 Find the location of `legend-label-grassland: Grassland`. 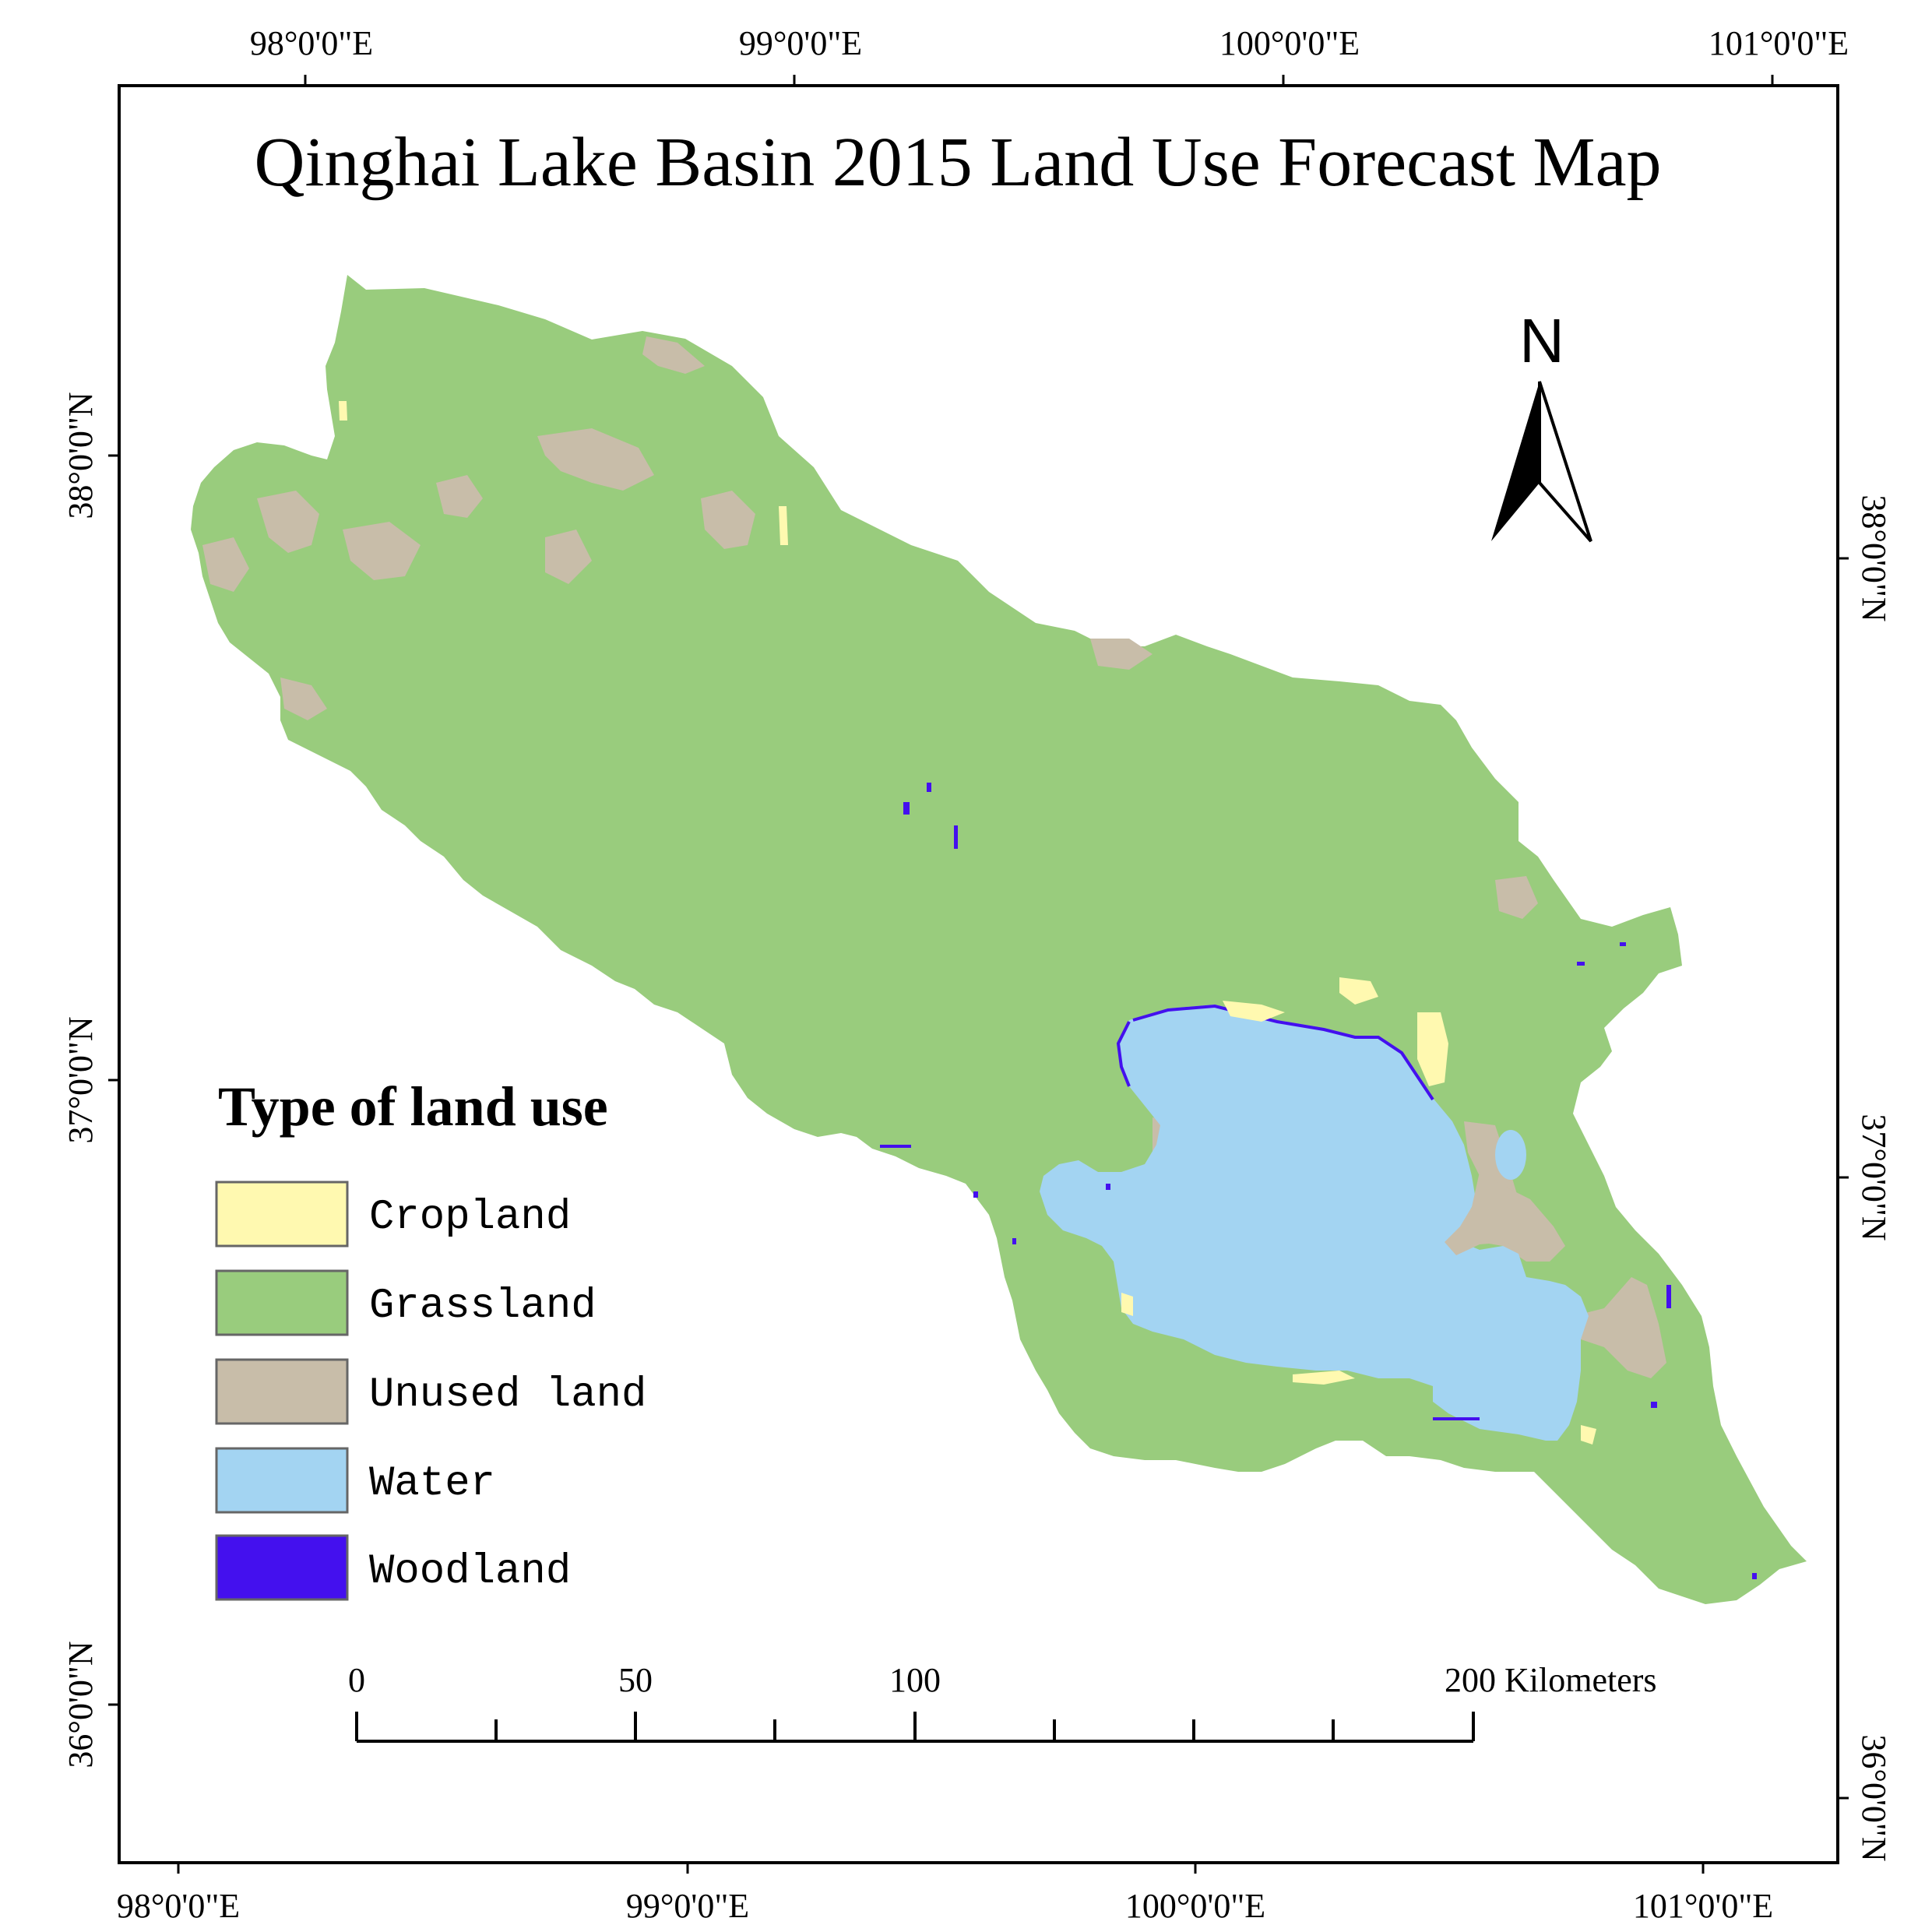

legend-label-grassland: Grassland is located at coordinates (482, 1306).